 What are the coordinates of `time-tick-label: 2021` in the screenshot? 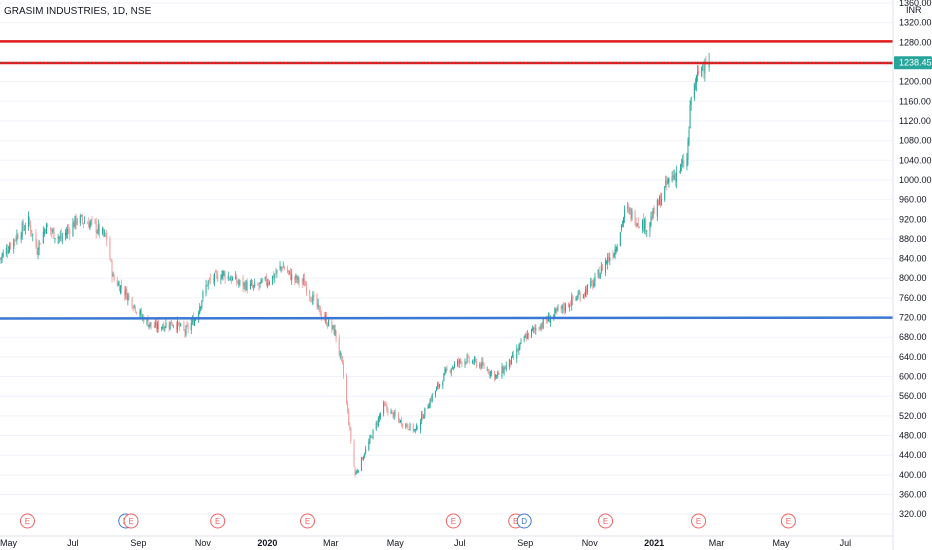 It's located at (654, 543).